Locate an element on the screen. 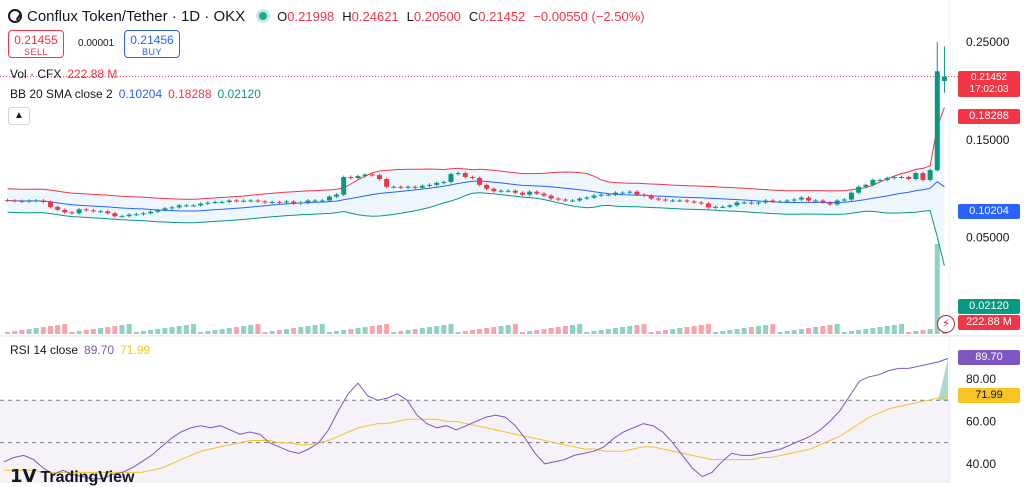 The height and width of the screenshot is (487, 1024). rsi-overbought-fill is located at coordinates (943, 379).